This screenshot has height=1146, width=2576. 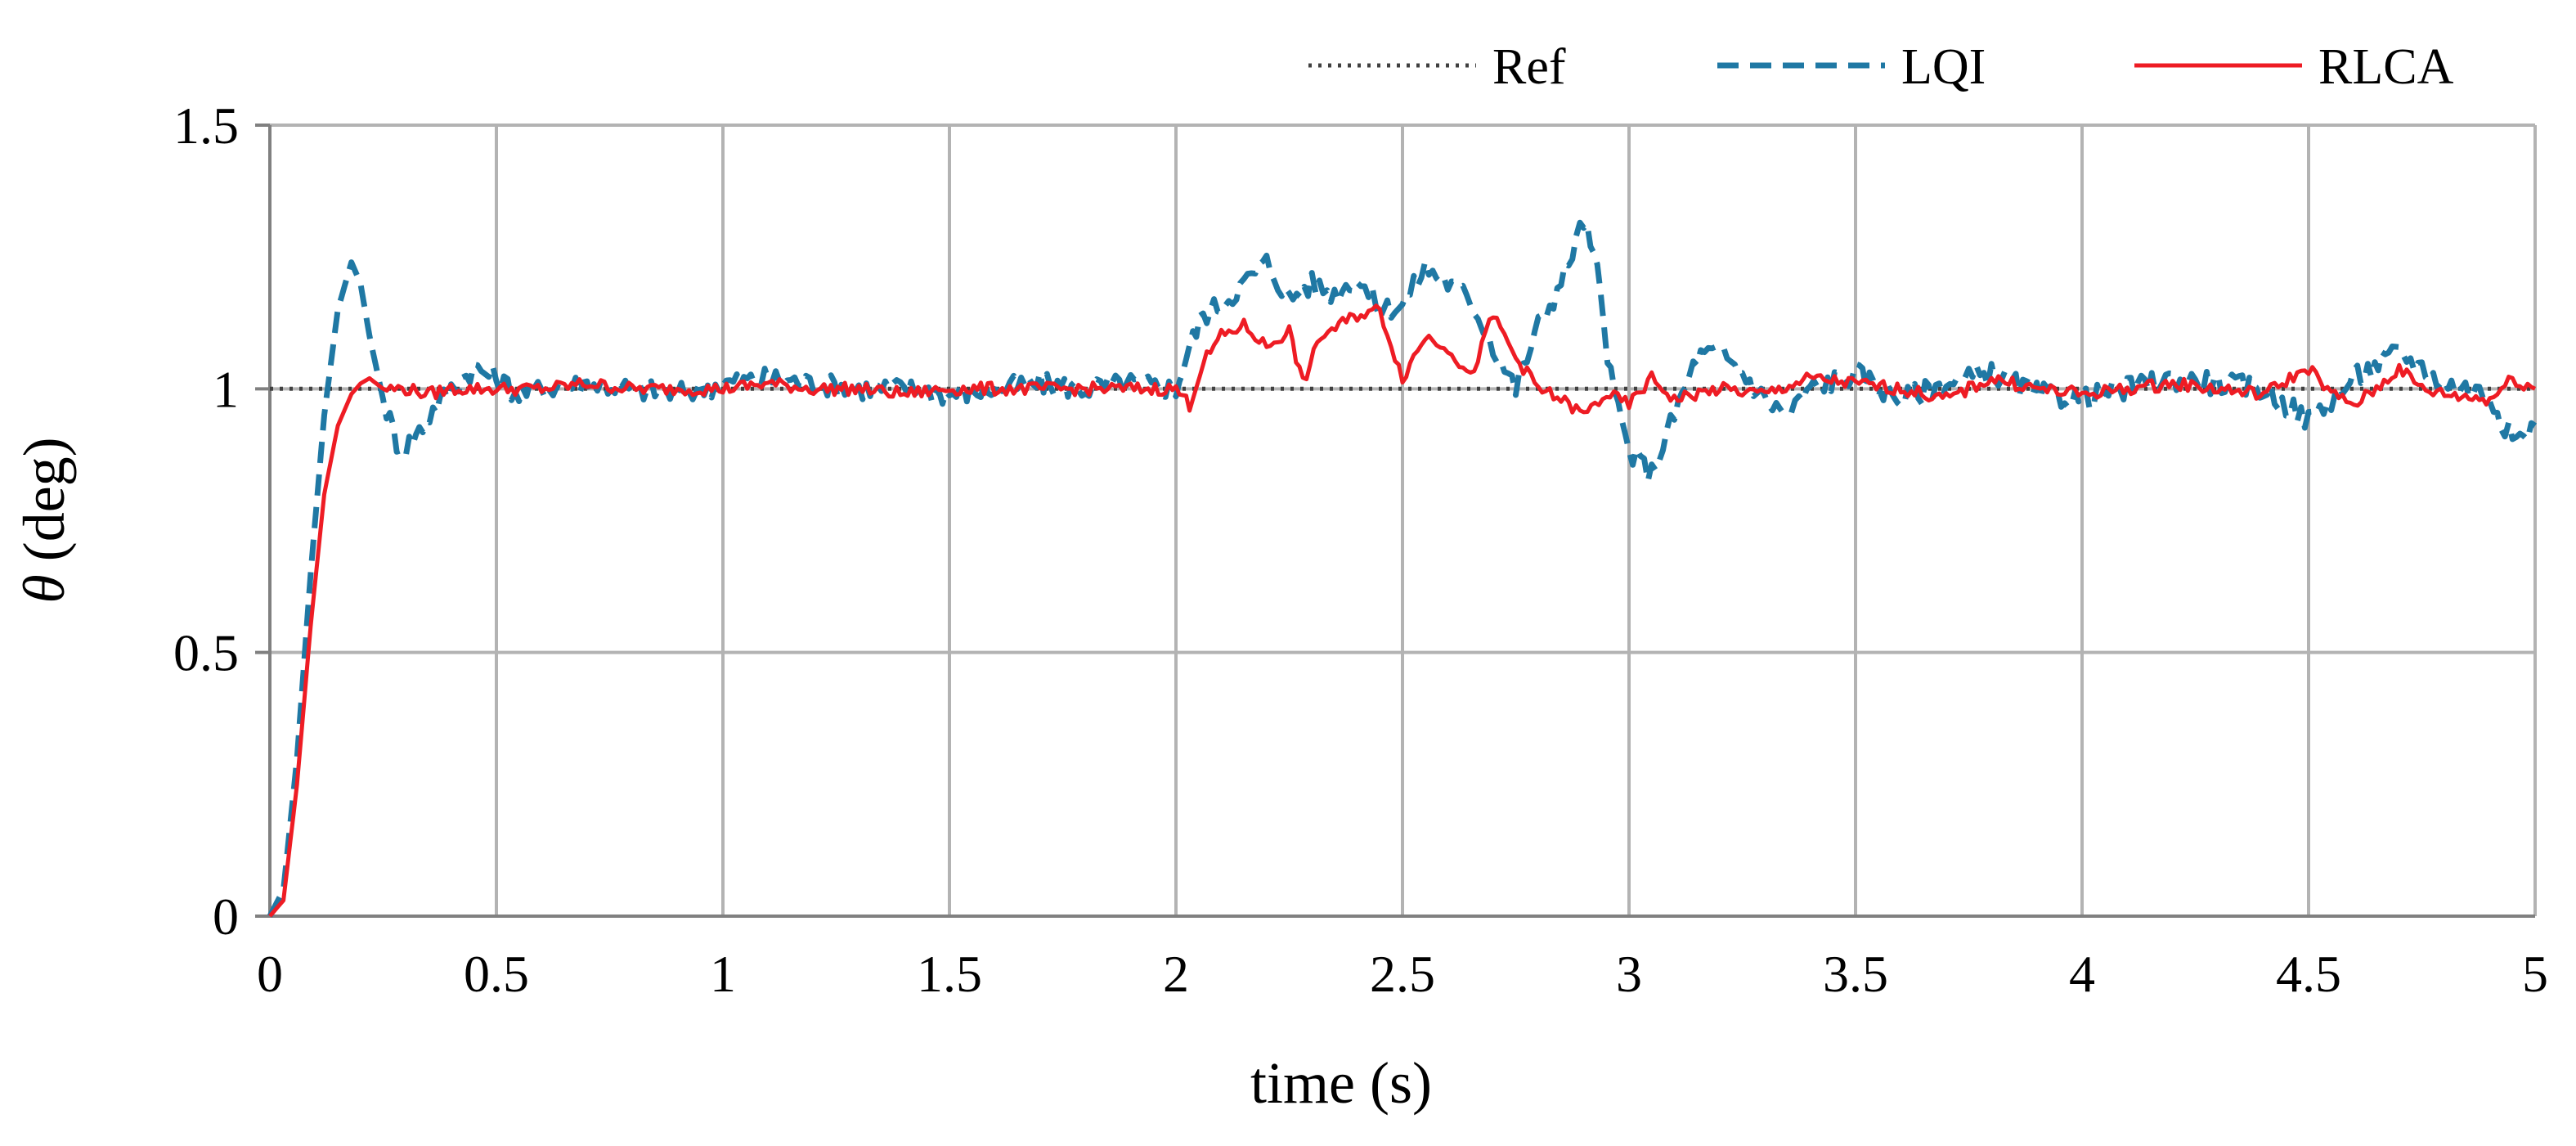 I want to click on x-tick-label: 0, so click(x=270, y=974).